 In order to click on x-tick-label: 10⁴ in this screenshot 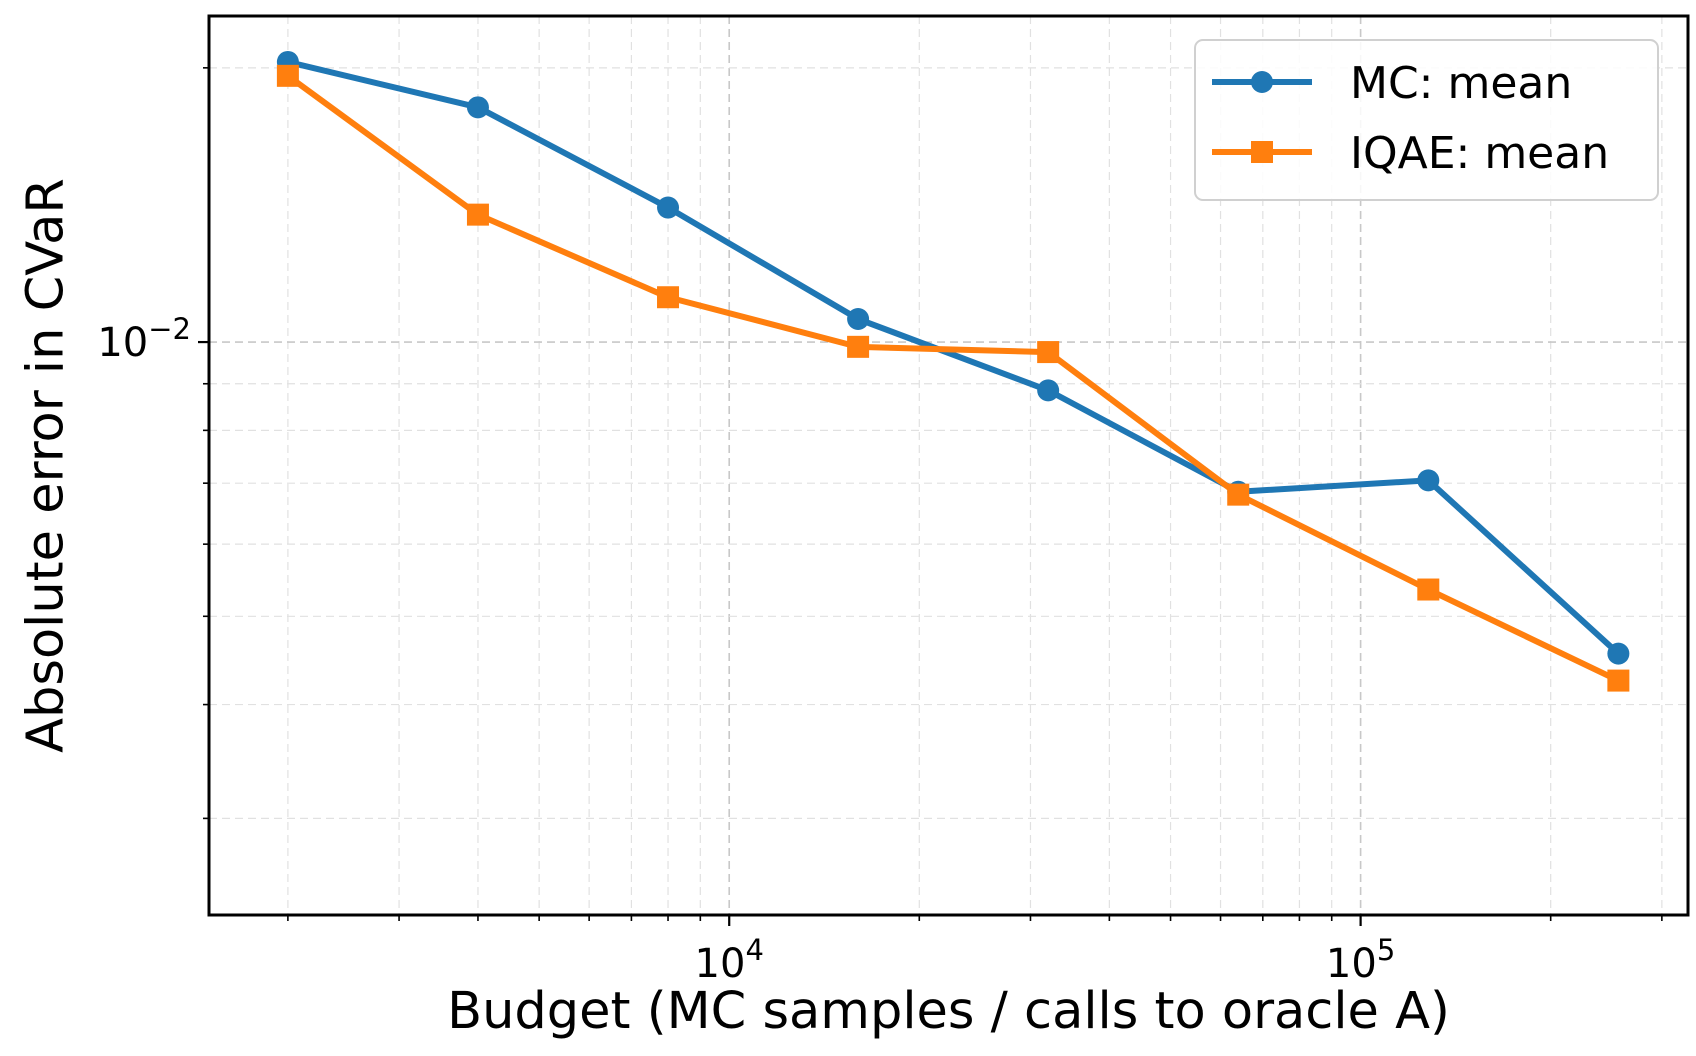, I will do `click(729, 960)`.